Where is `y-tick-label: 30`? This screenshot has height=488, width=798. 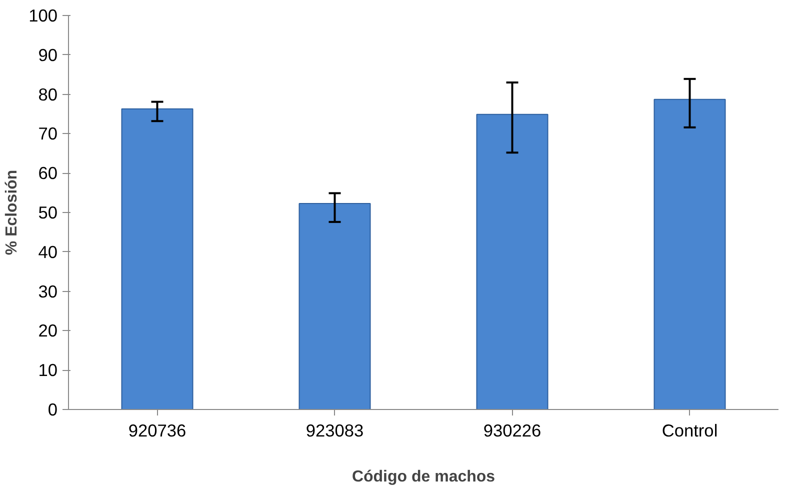
y-tick-label: 30 is located at coordinates (48, 291).